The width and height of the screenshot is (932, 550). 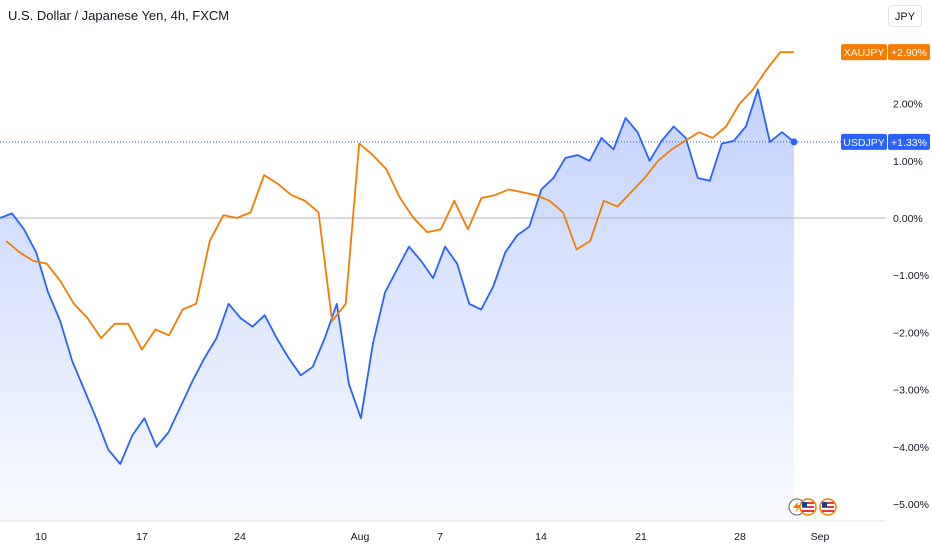 I want to click on x-tick-label: 28, so click(x=740, y=537).